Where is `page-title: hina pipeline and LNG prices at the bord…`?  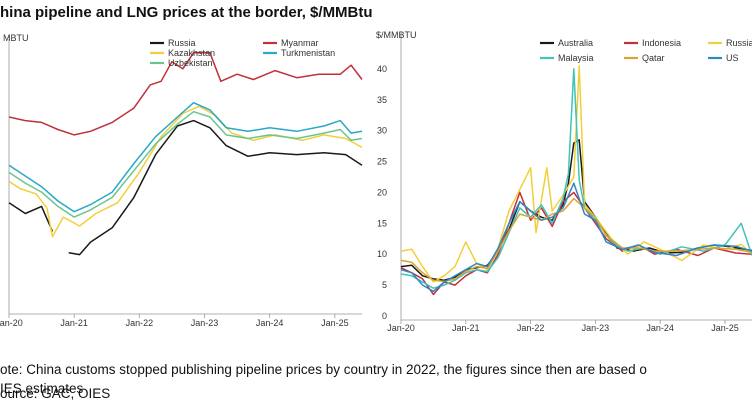 page-title: hina pipeline and LNG prices at the bord… is located at coordinates (186, 12).